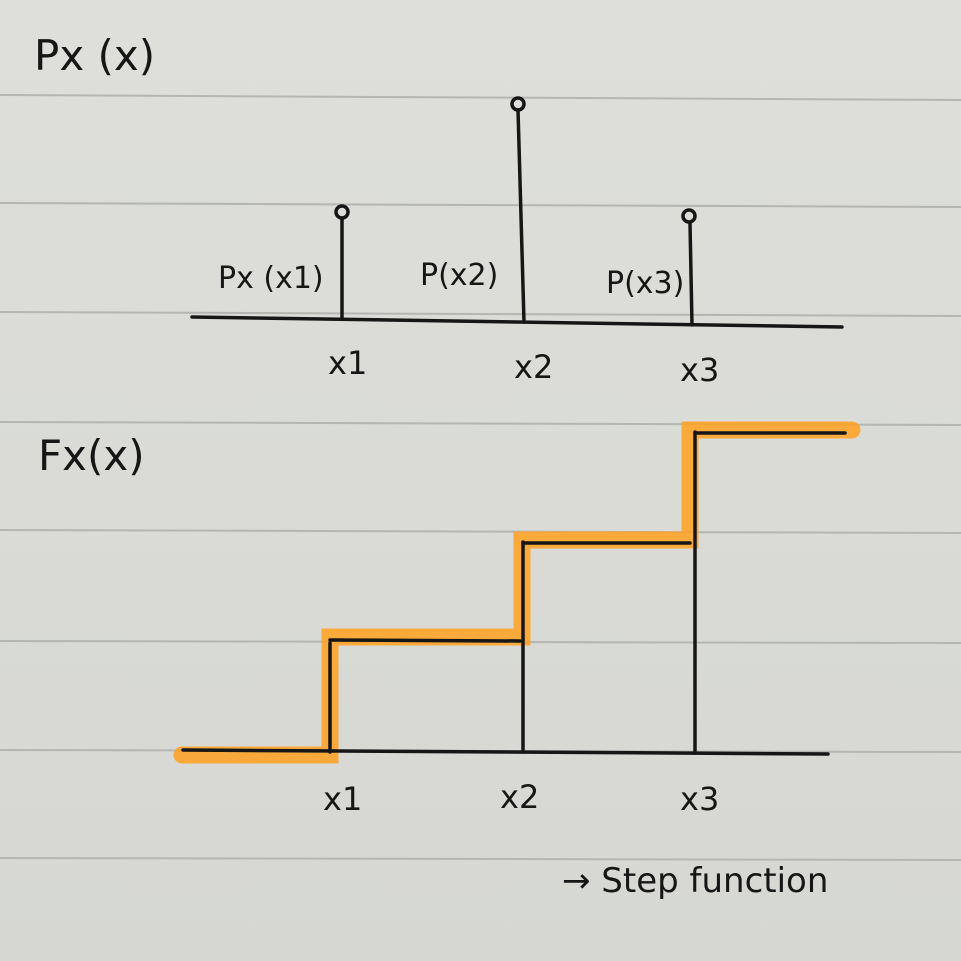 The height and width of the screenshot is (961, 961). I want to click on cdf-x-axis, so click(505, 752).